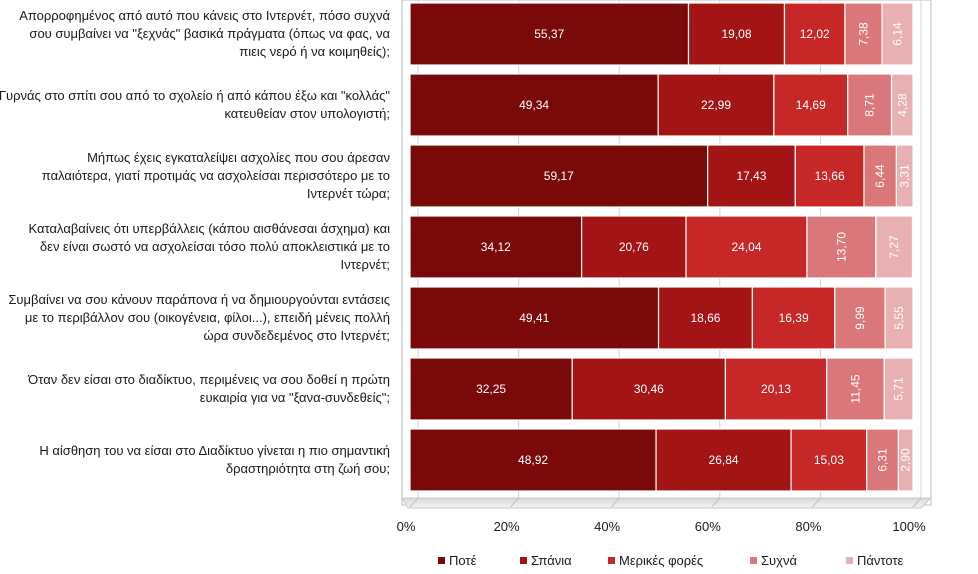 Image resolution: width=978 pixels, height=574 pixels. I want to click on value-label: 9,99, so click(860, 318).